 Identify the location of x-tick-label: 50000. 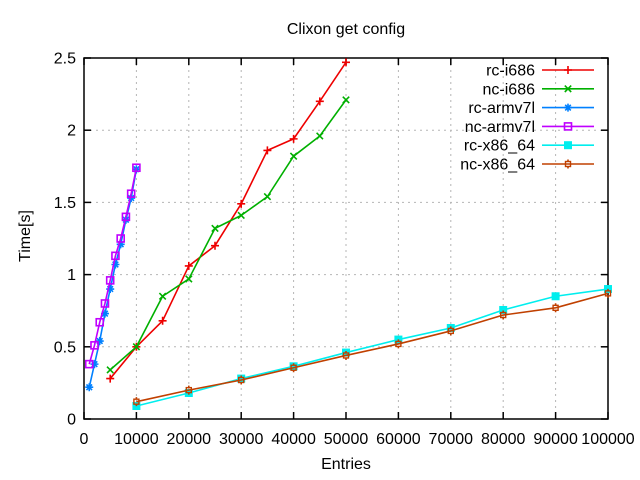
(346, 439).